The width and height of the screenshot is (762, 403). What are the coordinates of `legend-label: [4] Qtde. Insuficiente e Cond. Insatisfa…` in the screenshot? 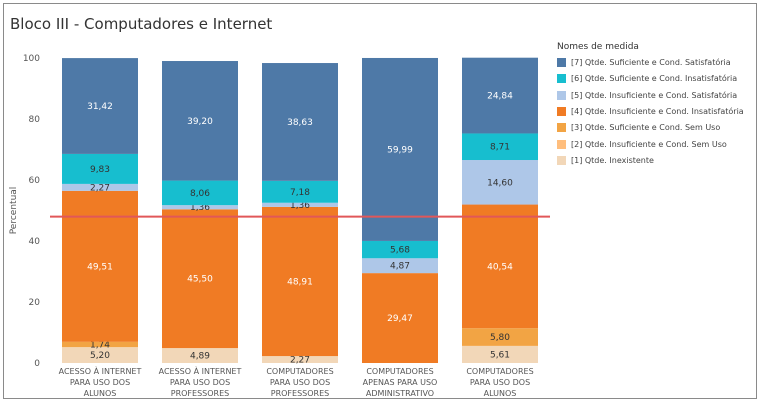 It's located at (657, 111).